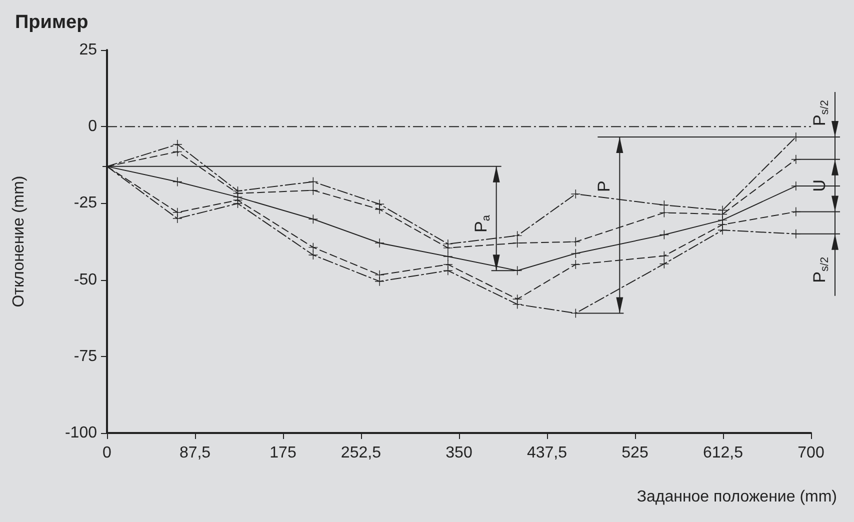 The image size is (854, 522). What do you see at coordinates (635, 453) in the screenshot?
I see `x-tick-label: 525` at bounding box center [635, 453].